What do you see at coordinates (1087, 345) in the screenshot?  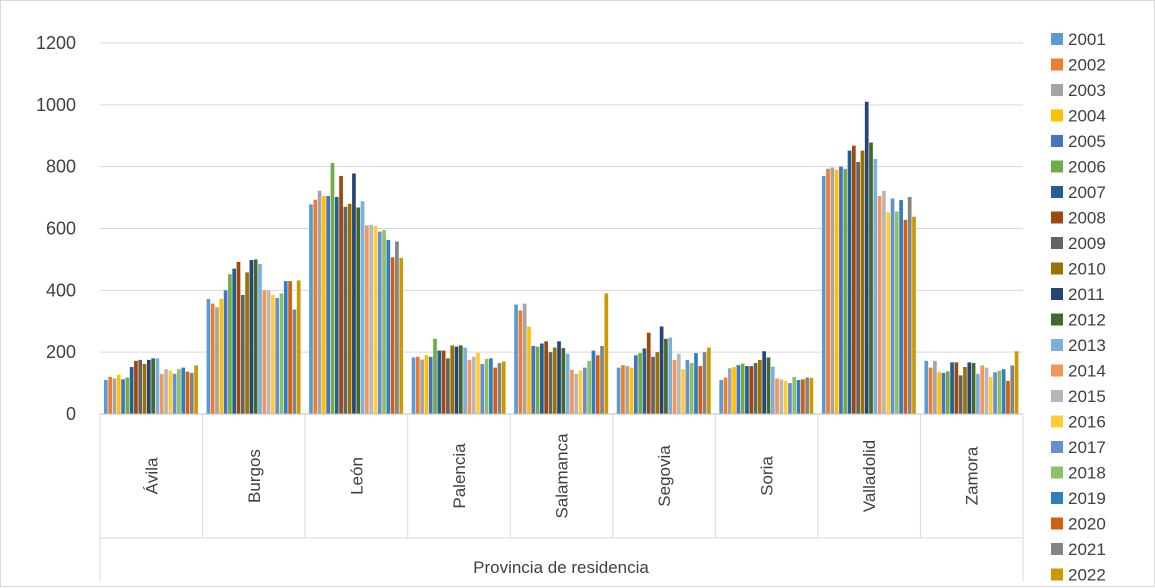 I see `legend-label: 2013` at bounding box center [1087, 345].